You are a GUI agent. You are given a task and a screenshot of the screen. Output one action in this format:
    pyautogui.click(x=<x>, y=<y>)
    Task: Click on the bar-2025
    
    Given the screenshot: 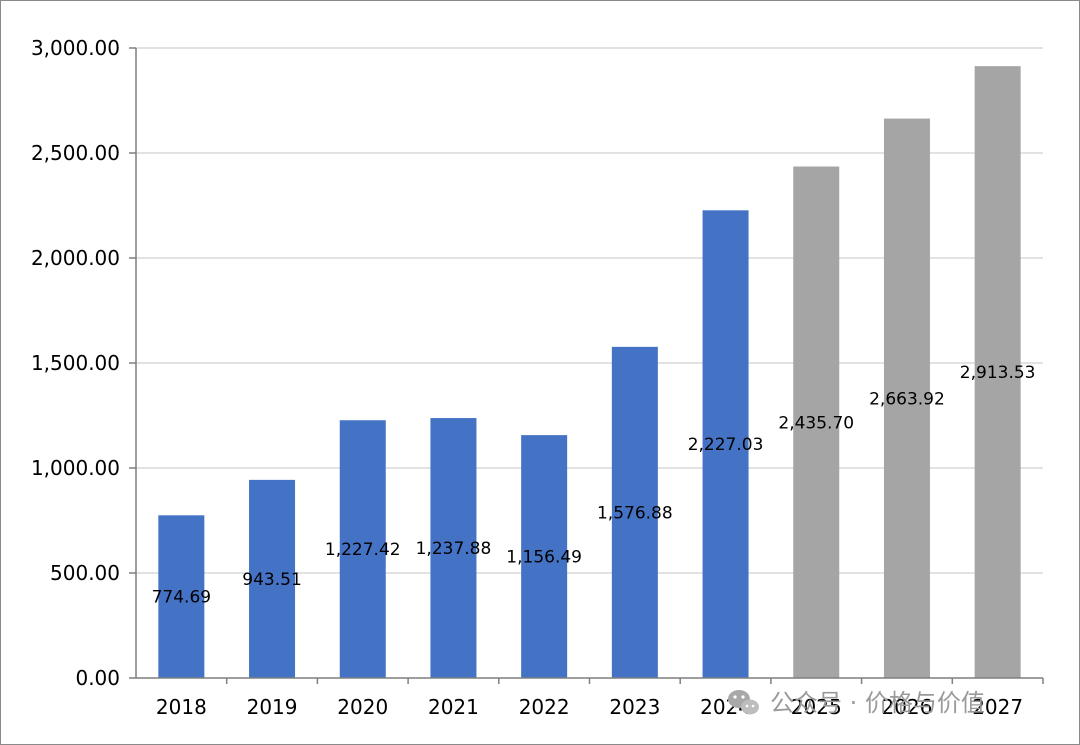 What is the action you would take?
    pyautogui.click(x=816, y=422)
    